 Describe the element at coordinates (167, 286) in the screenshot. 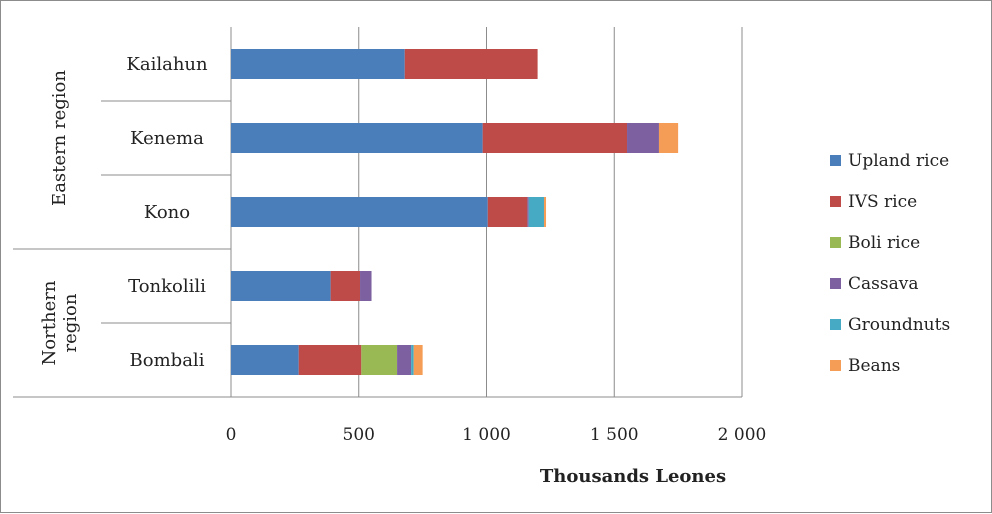

I see `category-label: Tonkolili` at that location.